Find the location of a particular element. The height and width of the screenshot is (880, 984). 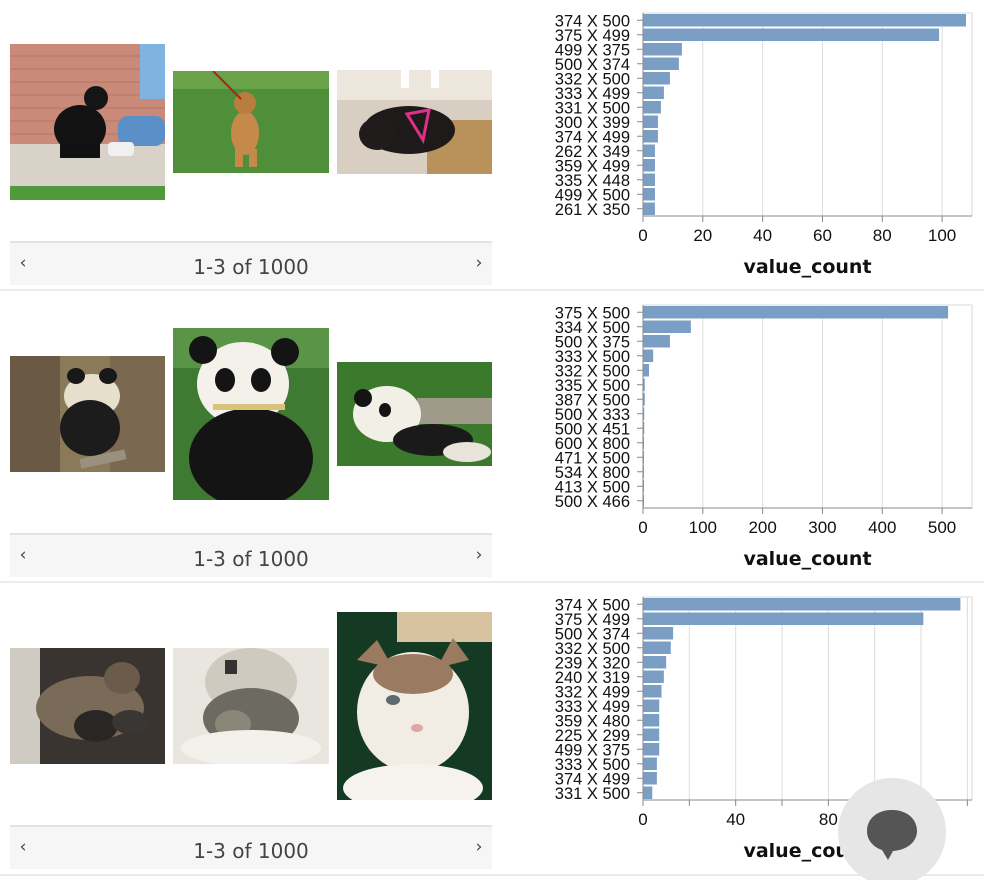

chat-button is located at coordinates (892, 829).